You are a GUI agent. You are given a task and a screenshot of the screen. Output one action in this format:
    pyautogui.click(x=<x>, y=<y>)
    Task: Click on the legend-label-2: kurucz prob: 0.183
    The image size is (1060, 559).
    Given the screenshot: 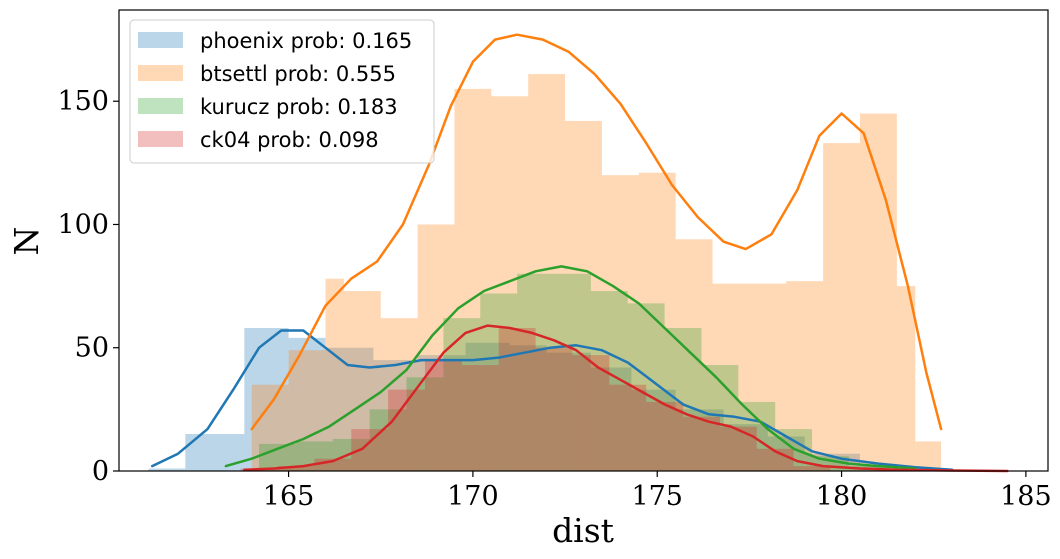 What is the action you would take?
    pyautogui.click(x=299, y=107)
    